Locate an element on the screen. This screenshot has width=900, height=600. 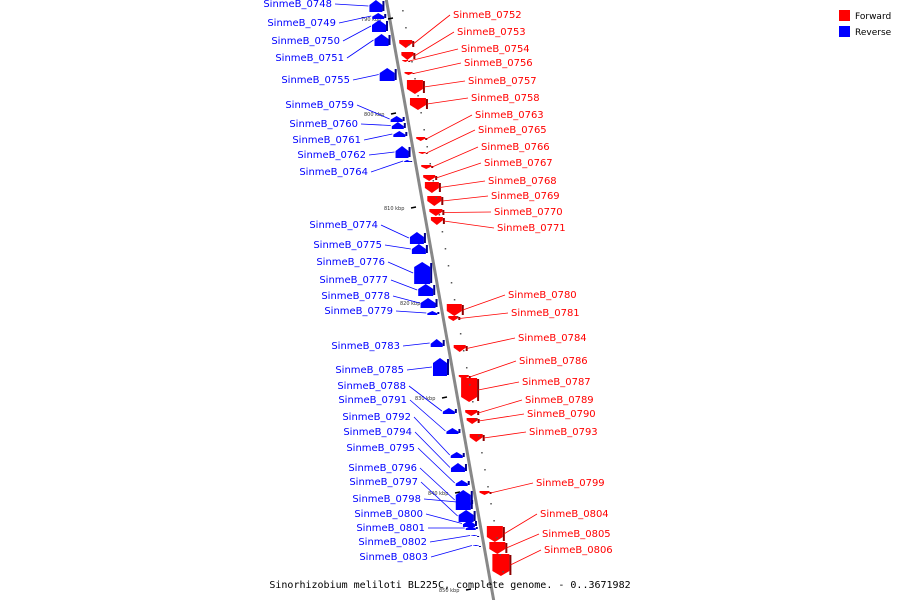
gene-sinmeb-0748: SinmeB_0748 is located at coordinates (324, 6).